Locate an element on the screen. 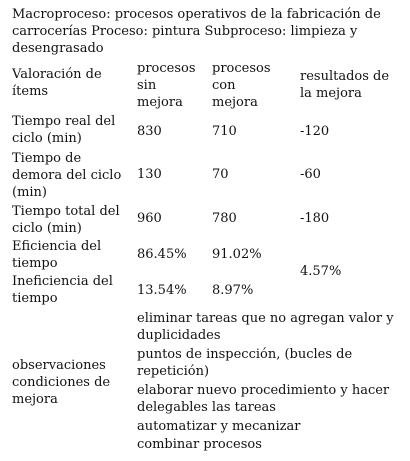 This screenshot has height=461, width=410. row-label: Ineficiencia del tiempo is located at coordinates (62, 290).